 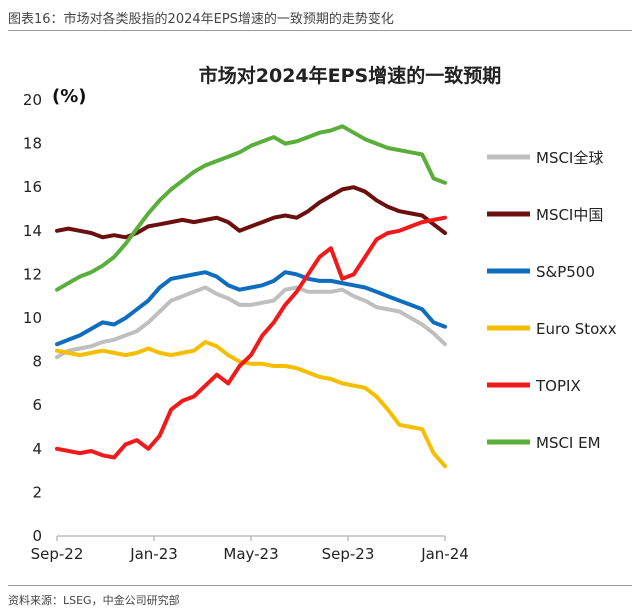 What do you see at coordinates (32, 100) in the screenshot?
I see `y-tick-label: 20` at bounding box center [32, 100].